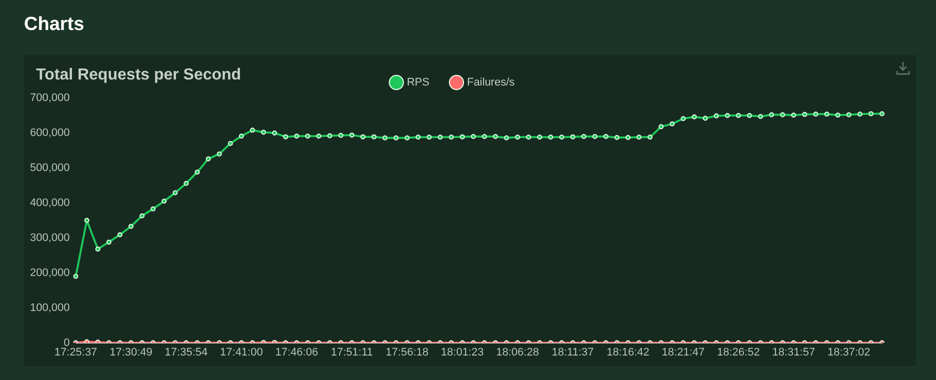 The image size is (936, 380). What do you see at coordinates (50, 308) in the screenshot?
I see `y-tick-label: 100,000` at bounding box center [50, 308].